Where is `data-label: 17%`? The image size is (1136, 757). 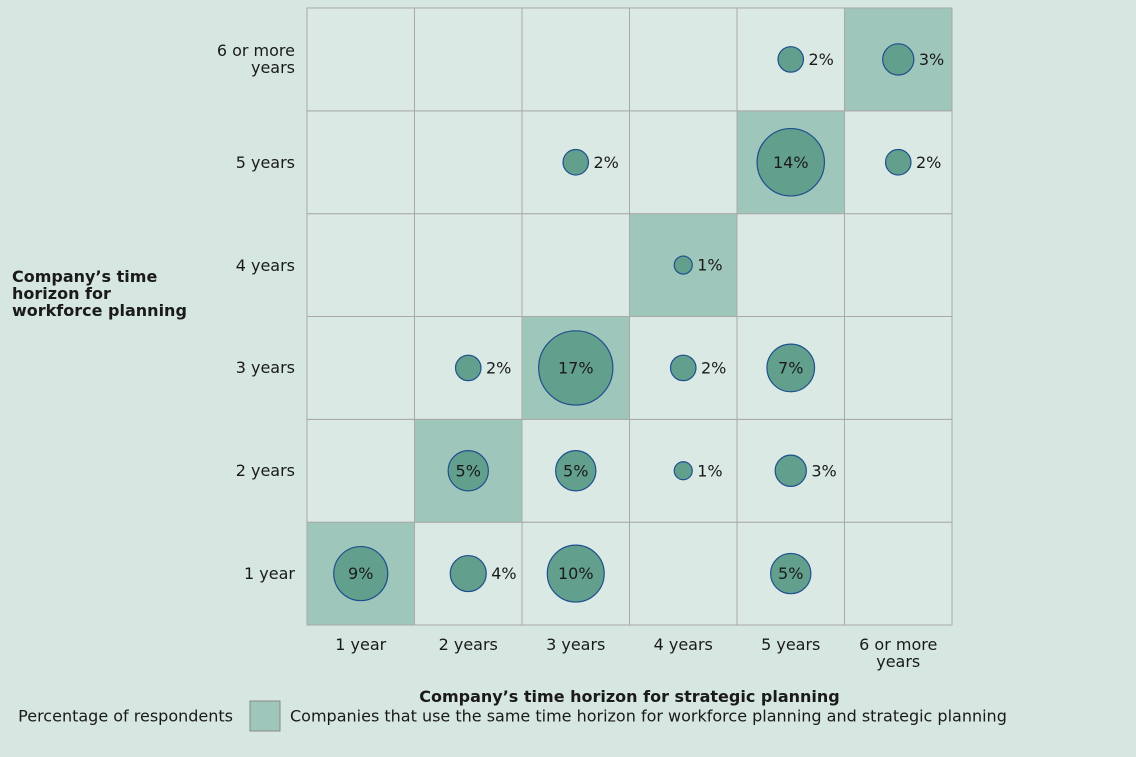 data-label: 17% is located at coordinates (576, 367).